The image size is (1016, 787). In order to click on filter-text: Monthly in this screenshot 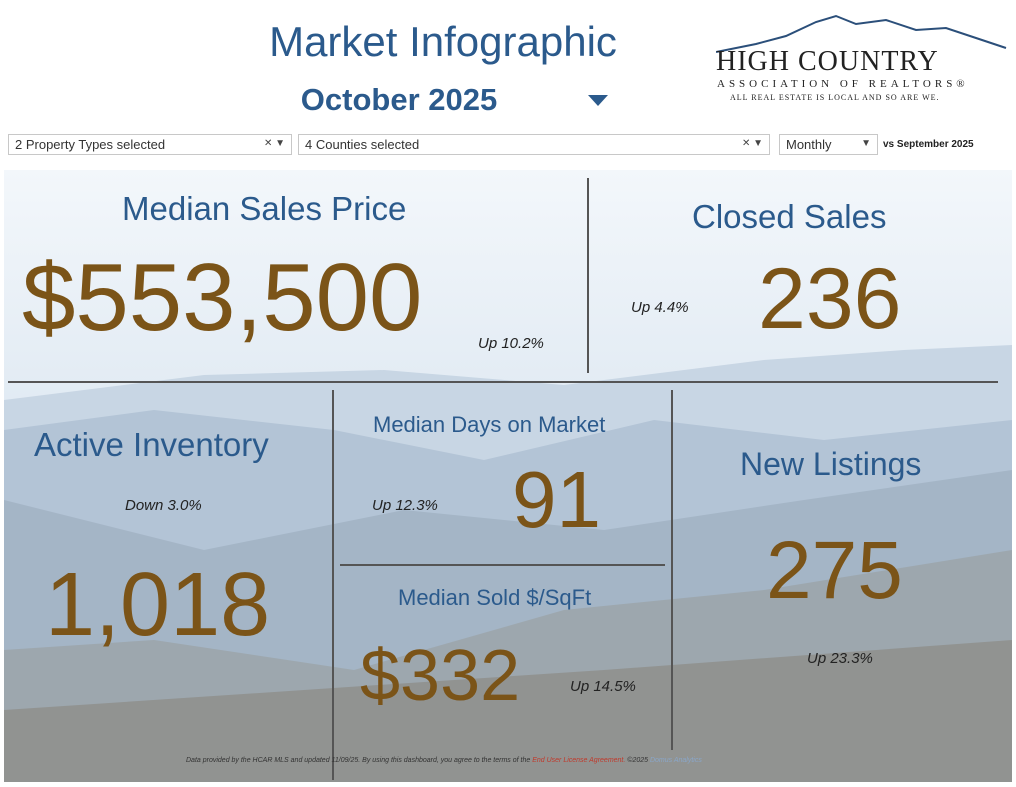, I will do `click(809, 144)`.